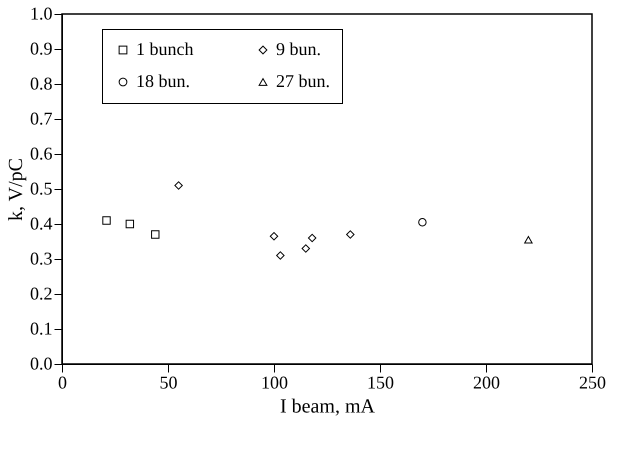 The width and height of the screenshot is (642, 454). I want to click on y-tick-label: 1.0, so click(41, 14).